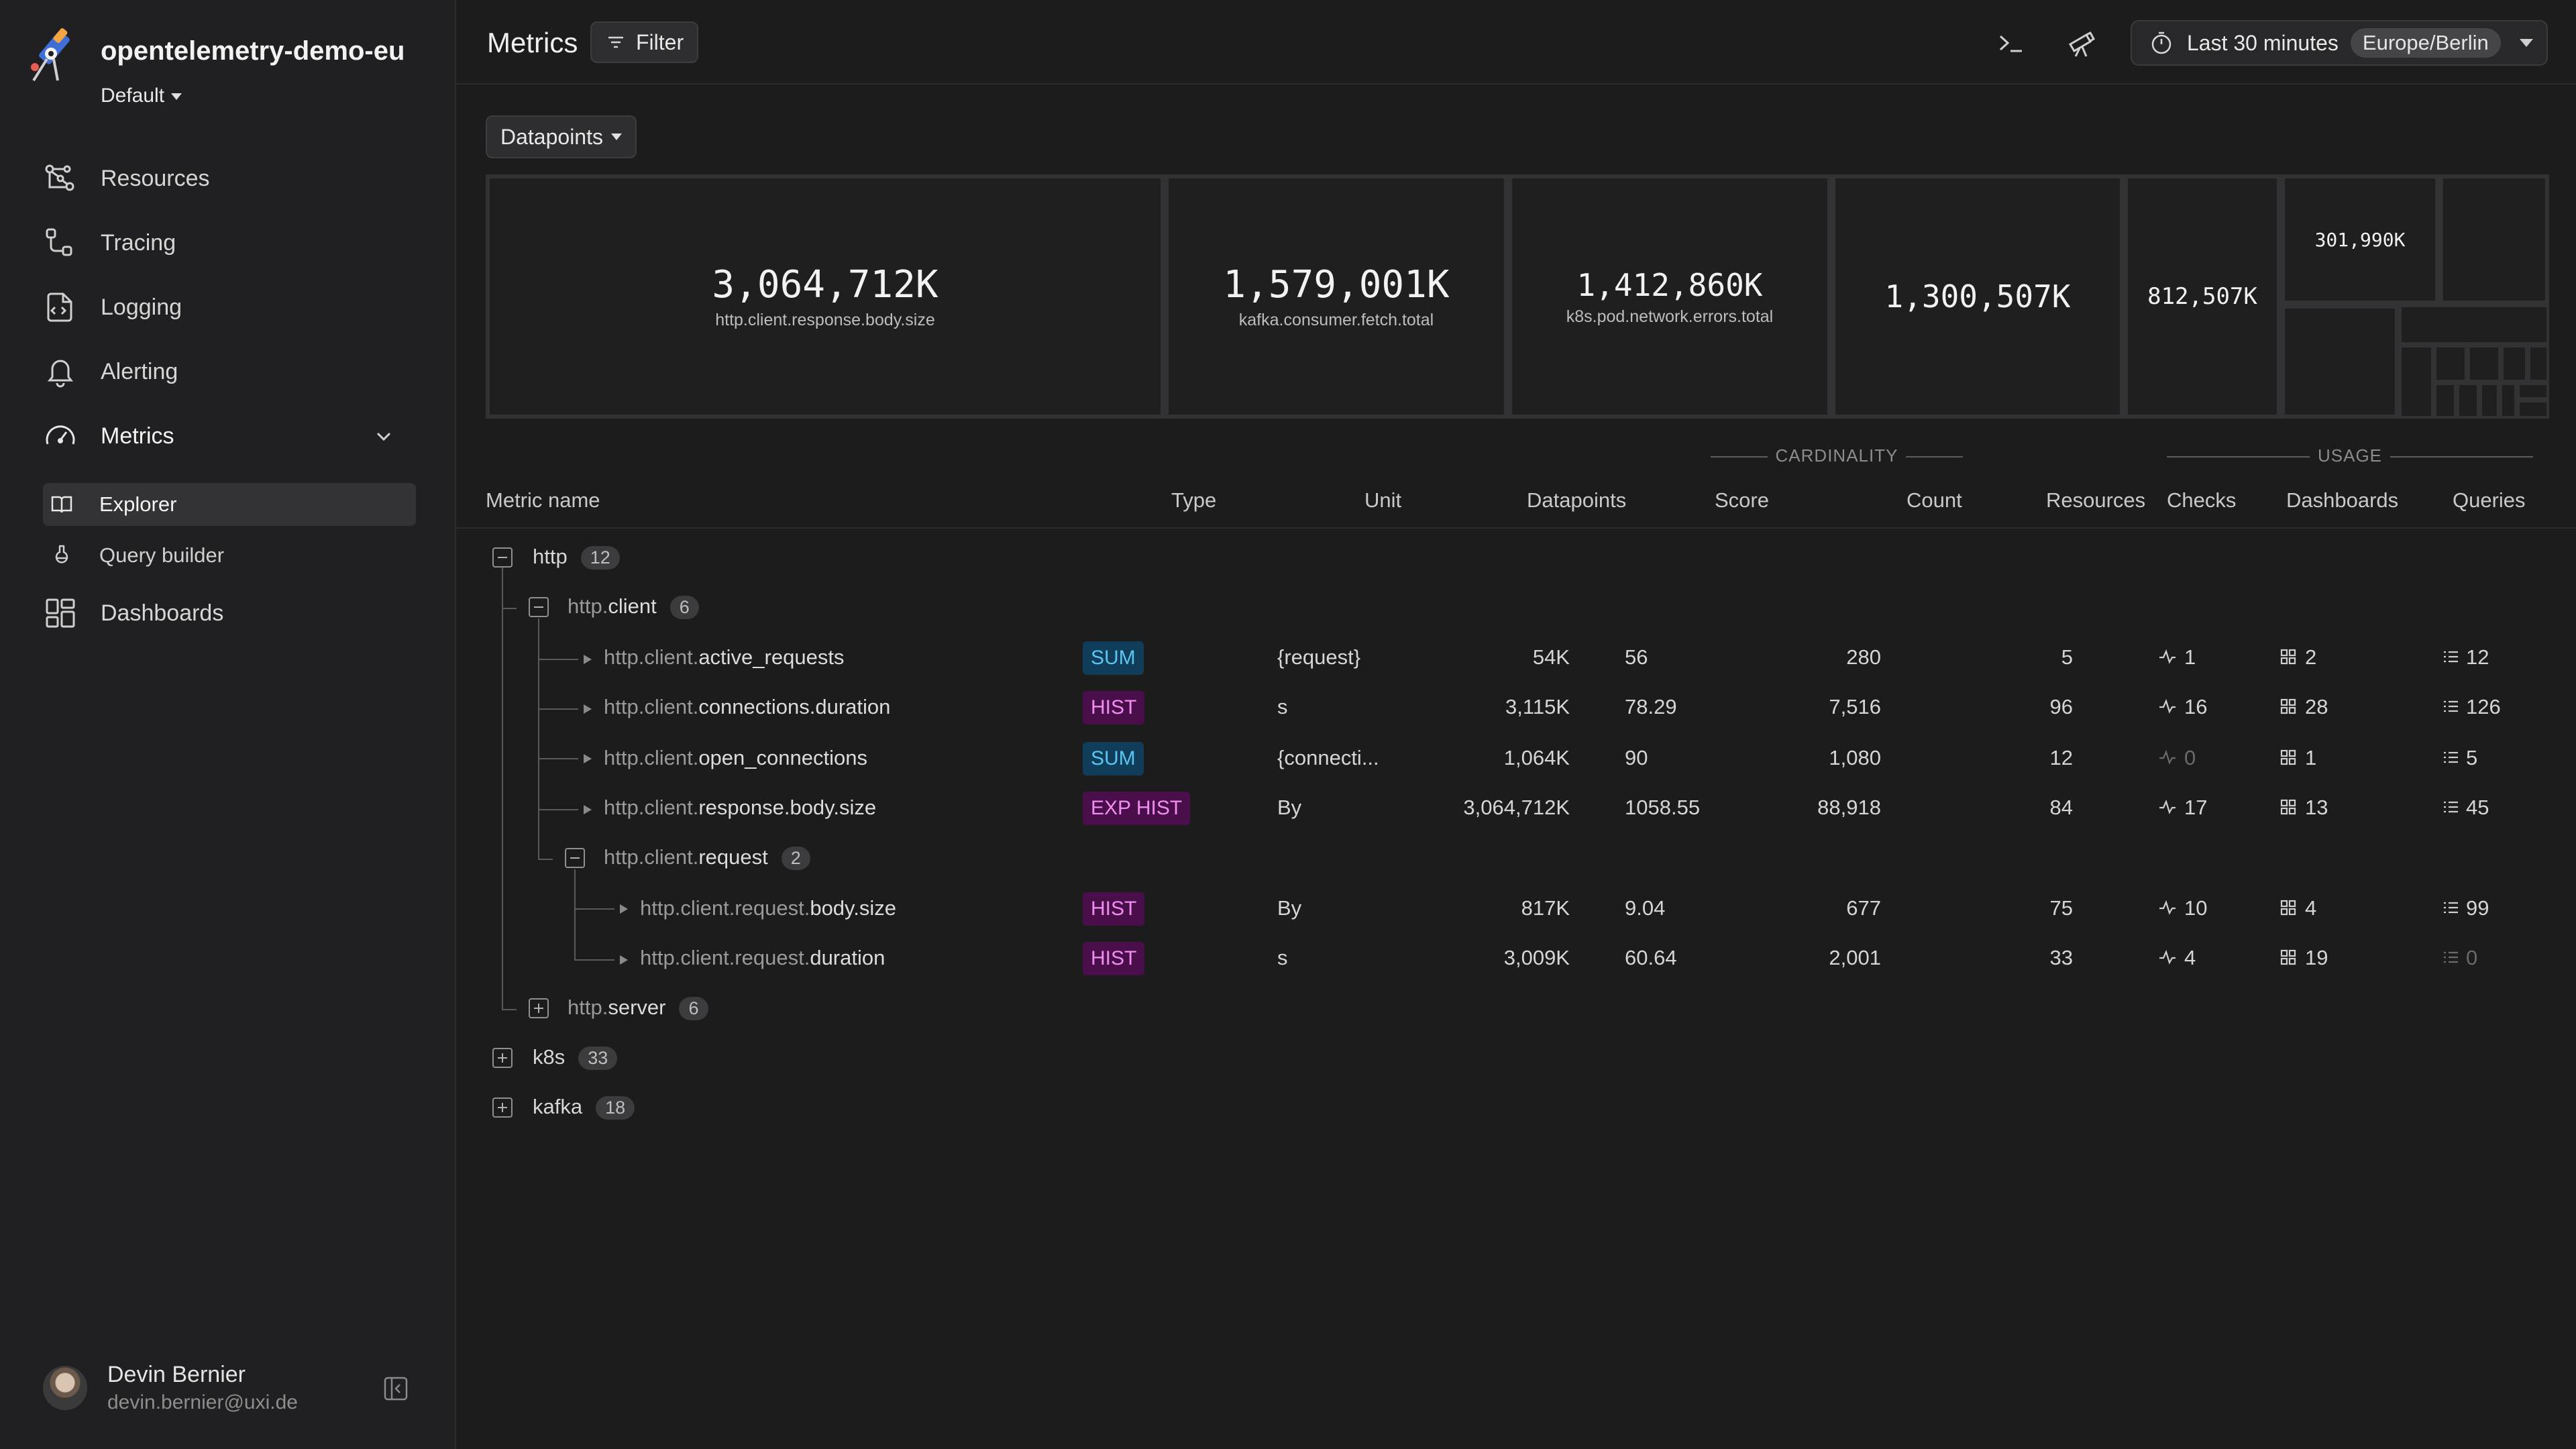  Describe the element at coordinates (1577, 500) in the screenshot. I see `column-datapoints: Datapoints` at that location.